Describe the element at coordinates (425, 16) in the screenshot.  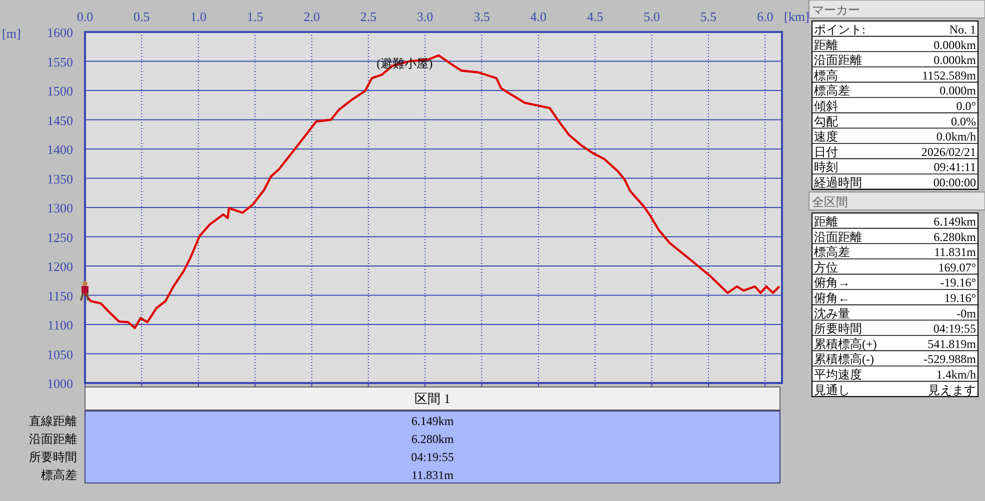
I see `x-tick-label: 3.0` at that location.